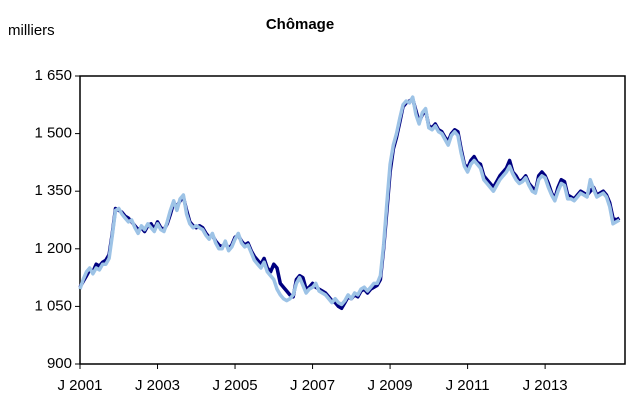 The width and height of the screenshot is (626, 401). I want to click on y-tick-label: 1 050, so click(53, 305).